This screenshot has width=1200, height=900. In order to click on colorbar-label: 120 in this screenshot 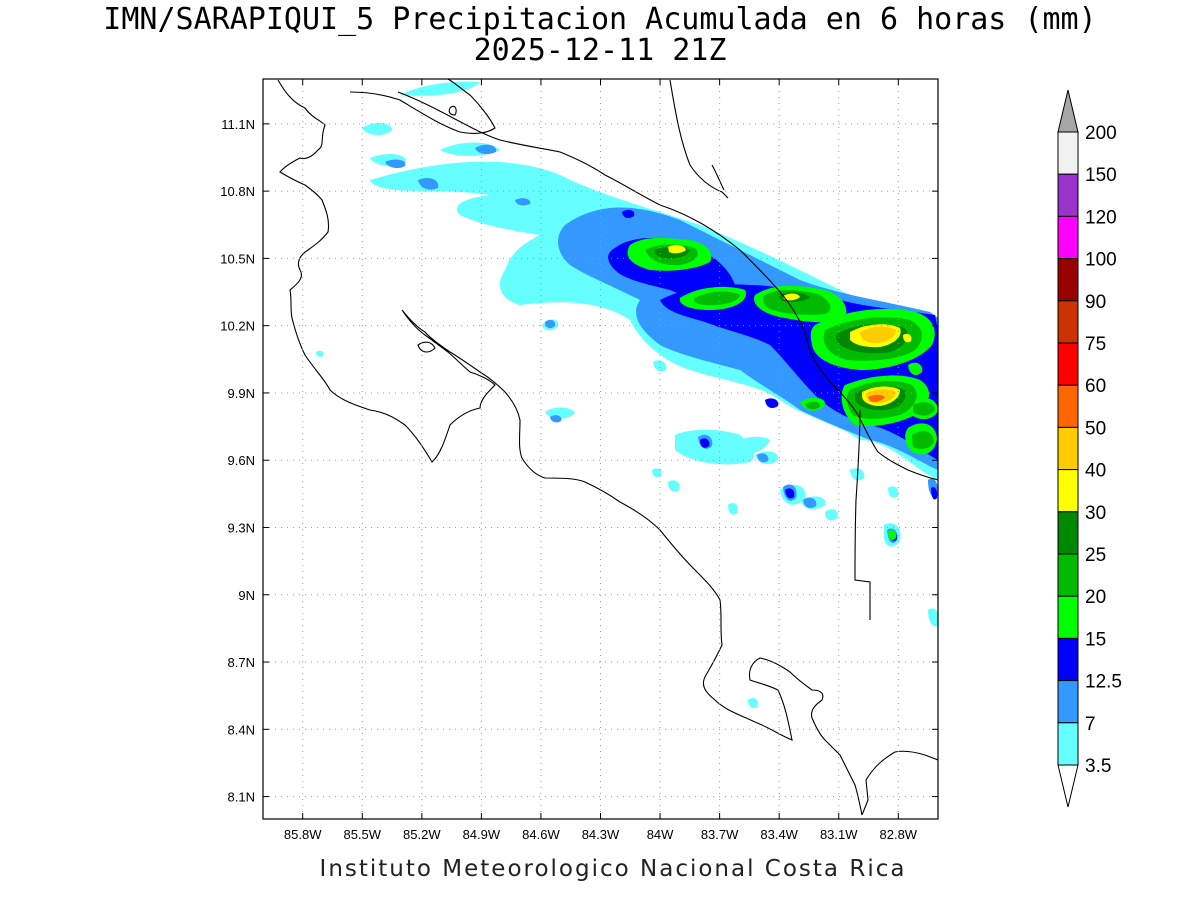, I will do `click(1101, 217)`.